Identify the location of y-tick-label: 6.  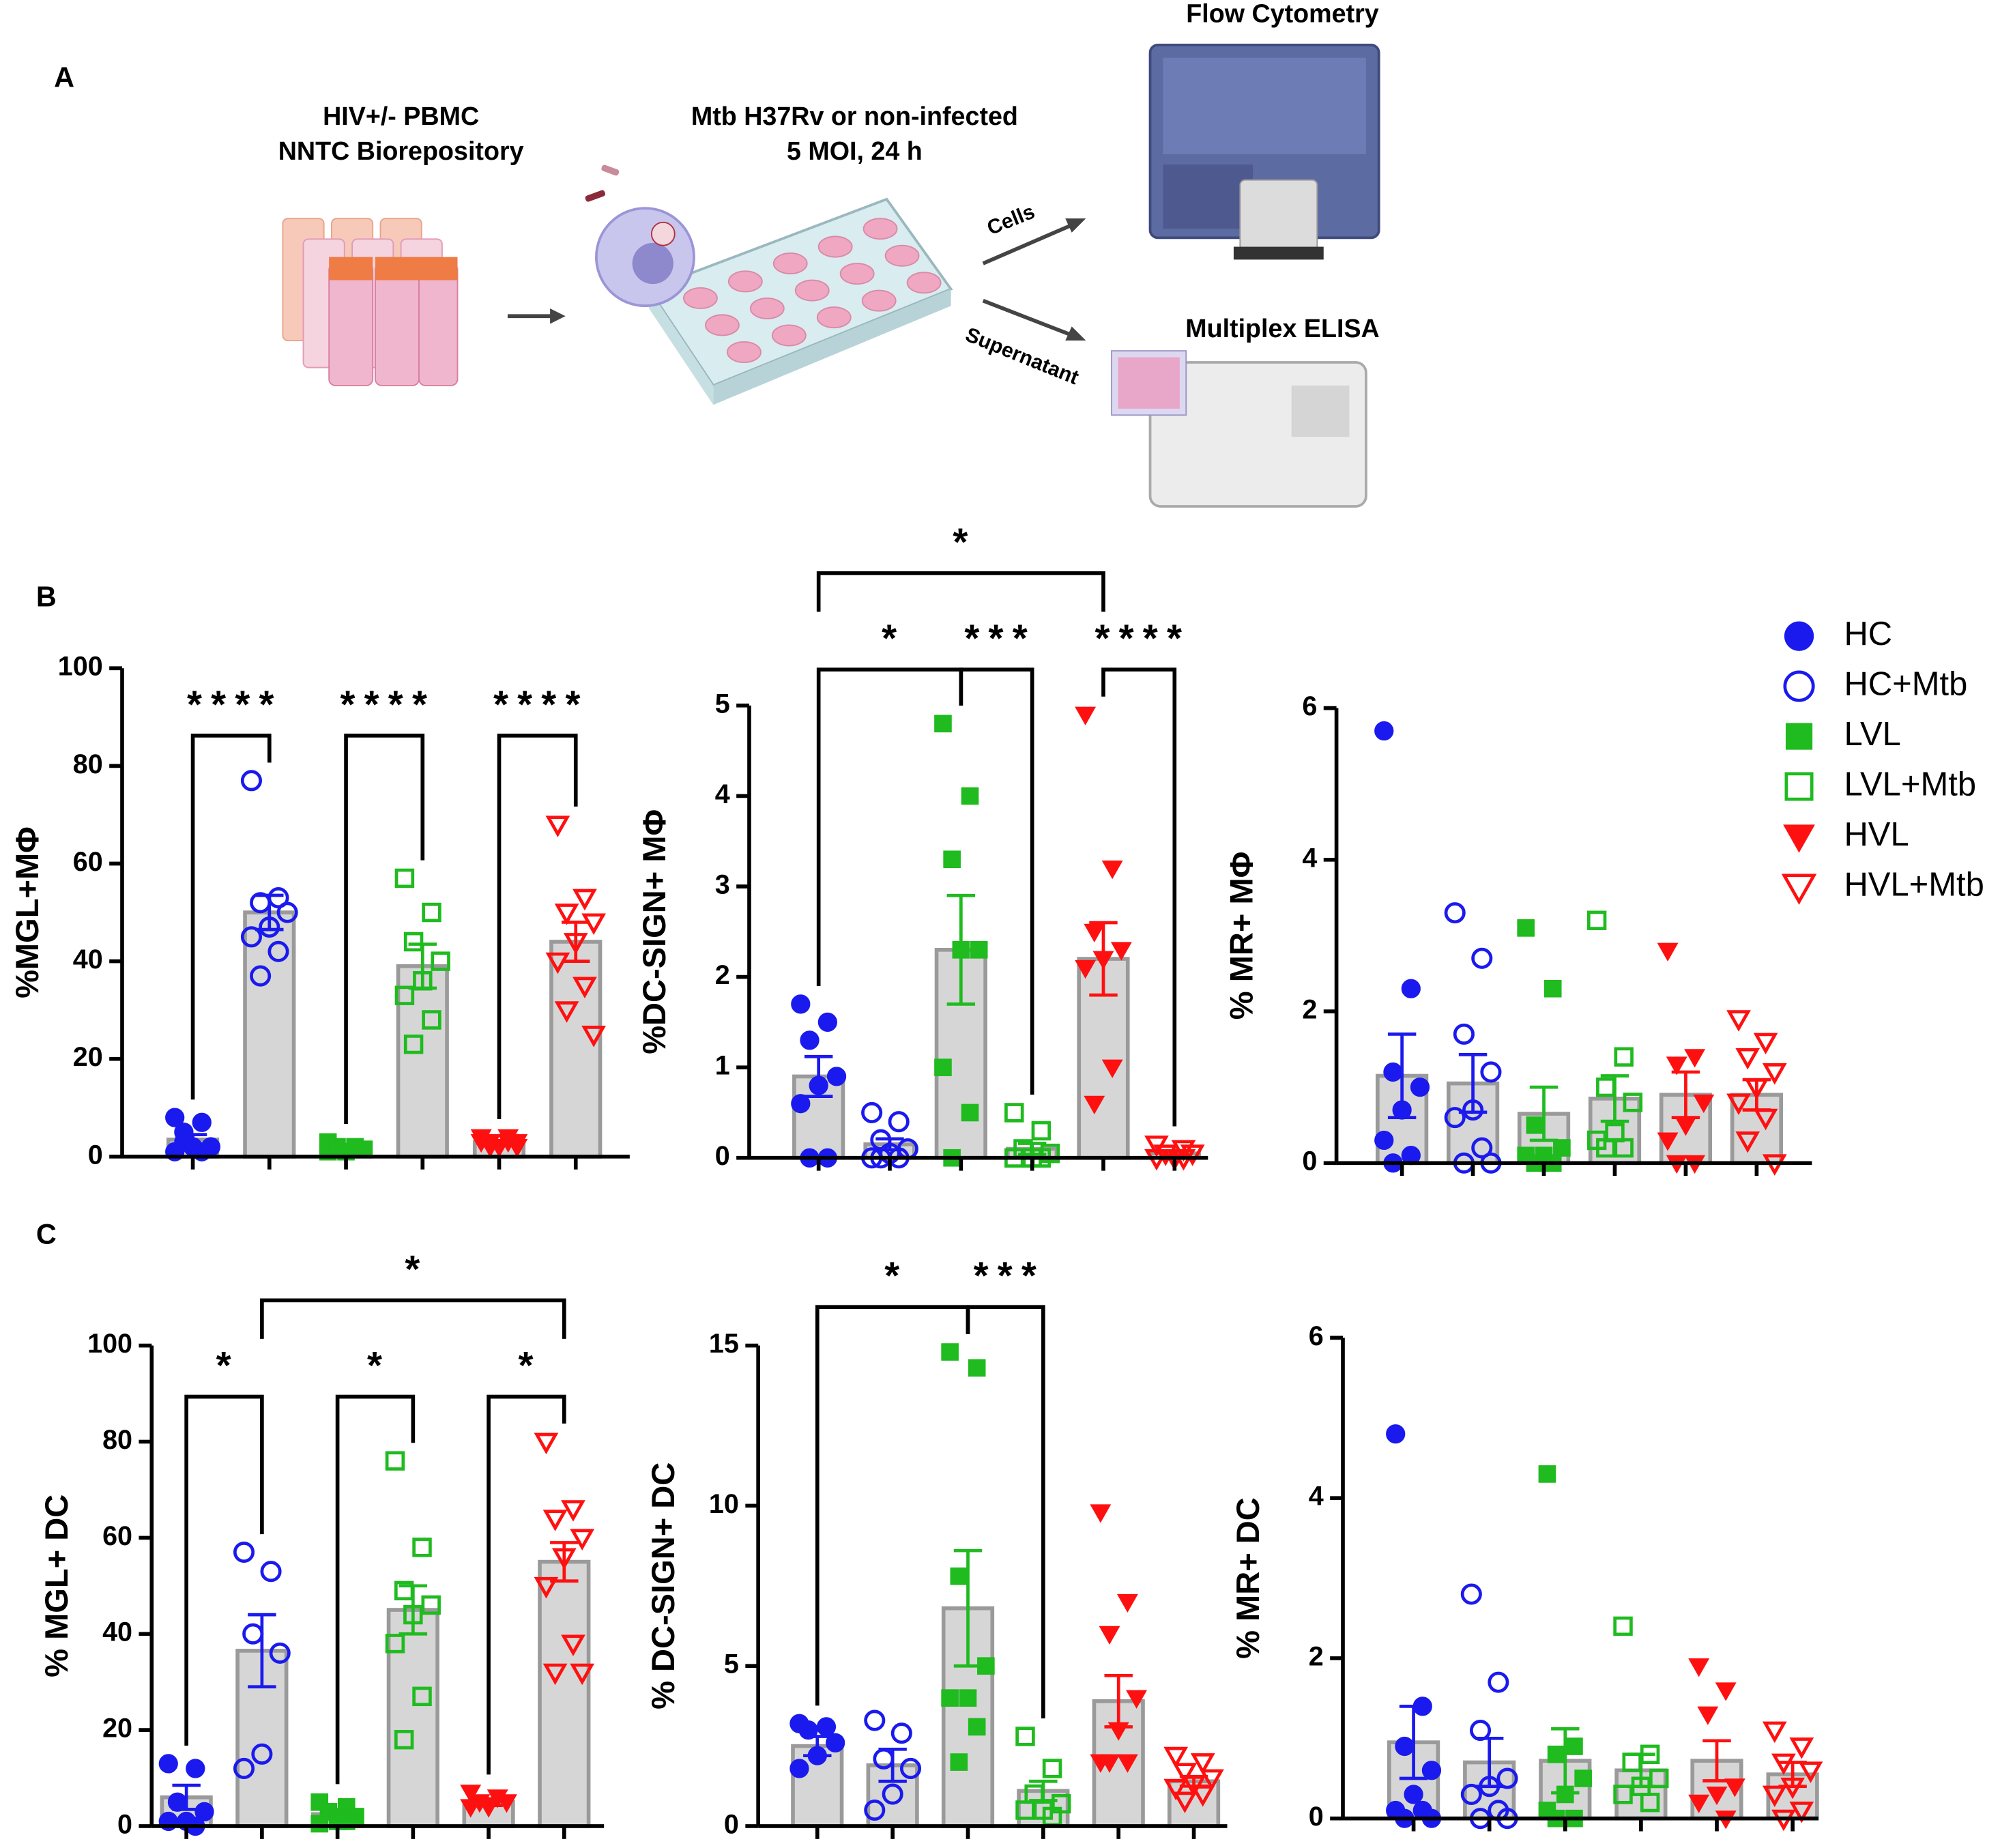
(1316, 1336).